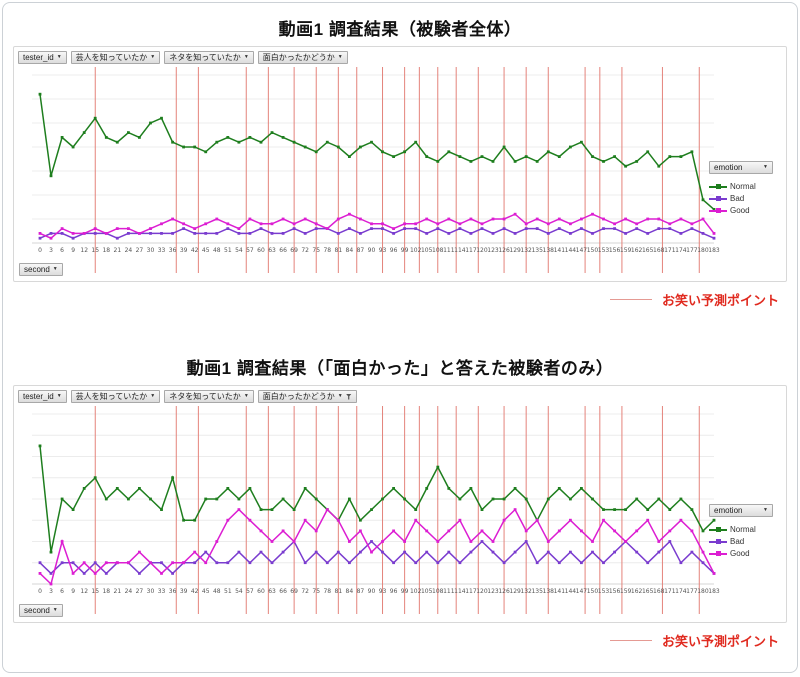 The image size is (800, 677). What do you see at coordinates (106, 591) in the screenshot?
I see `svg-text: 18` at bounding box center [106, 591].